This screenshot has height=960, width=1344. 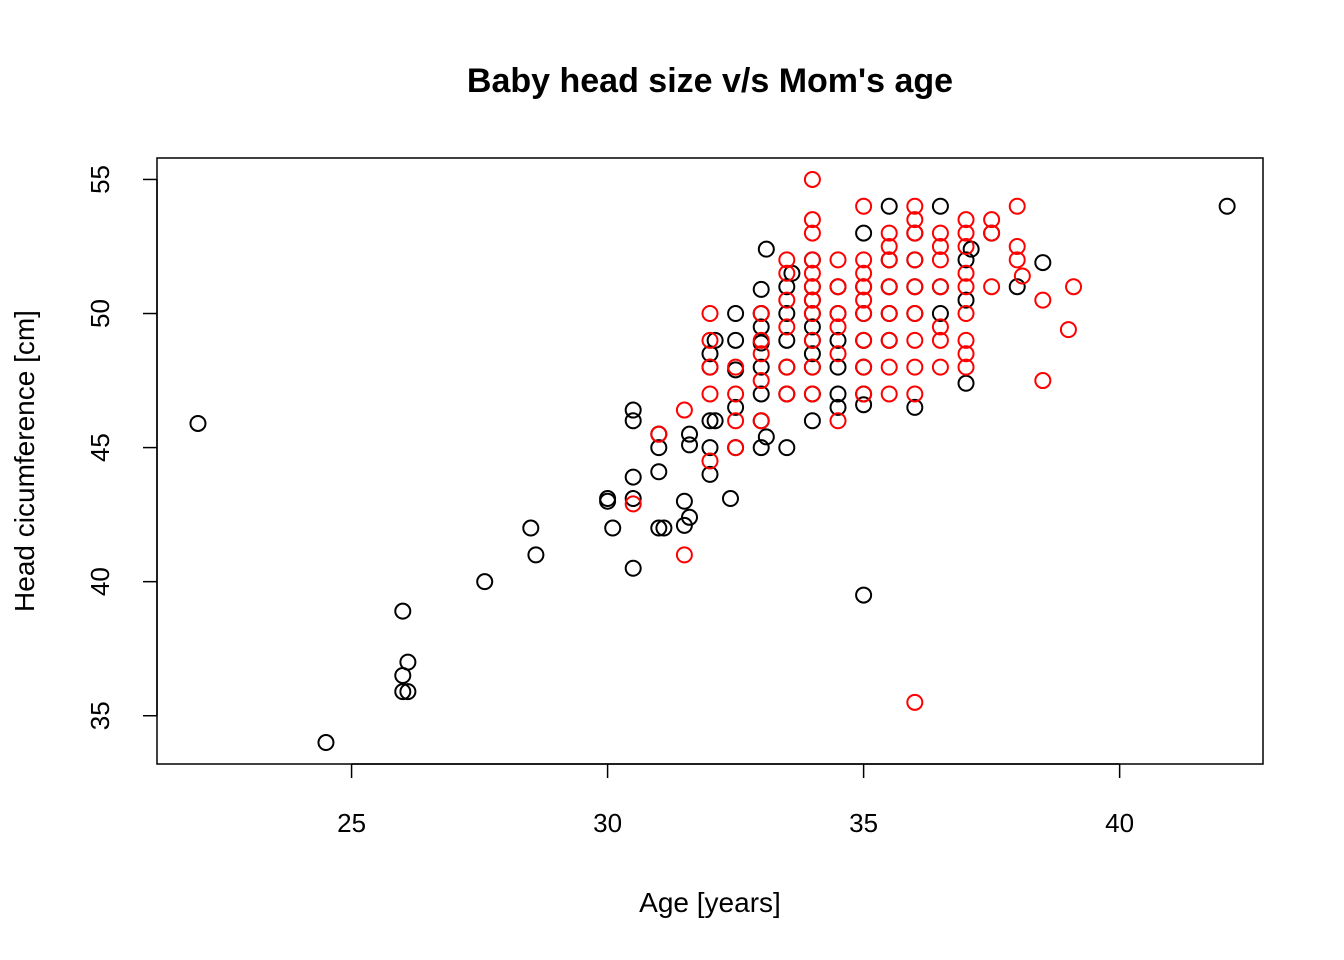 What do you see at coordinates (607, 823) in the screenshot?
I see `x-tick-label: 30` at bounding box center [607, 823].